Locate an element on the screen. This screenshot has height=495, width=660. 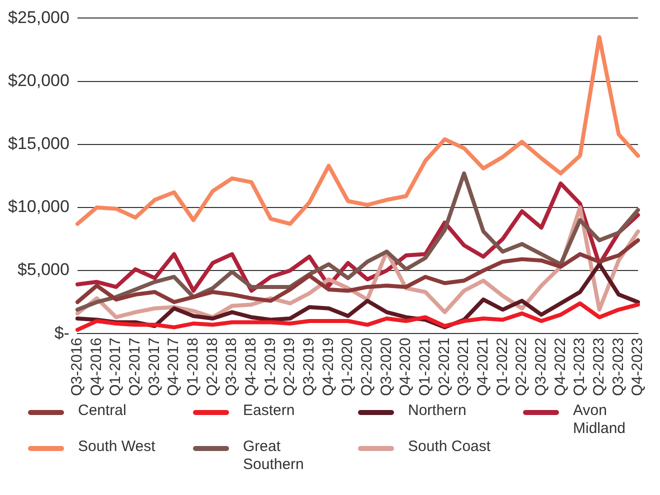
x-tick-label: Q2-2019 is located at coordinates (289, 367).